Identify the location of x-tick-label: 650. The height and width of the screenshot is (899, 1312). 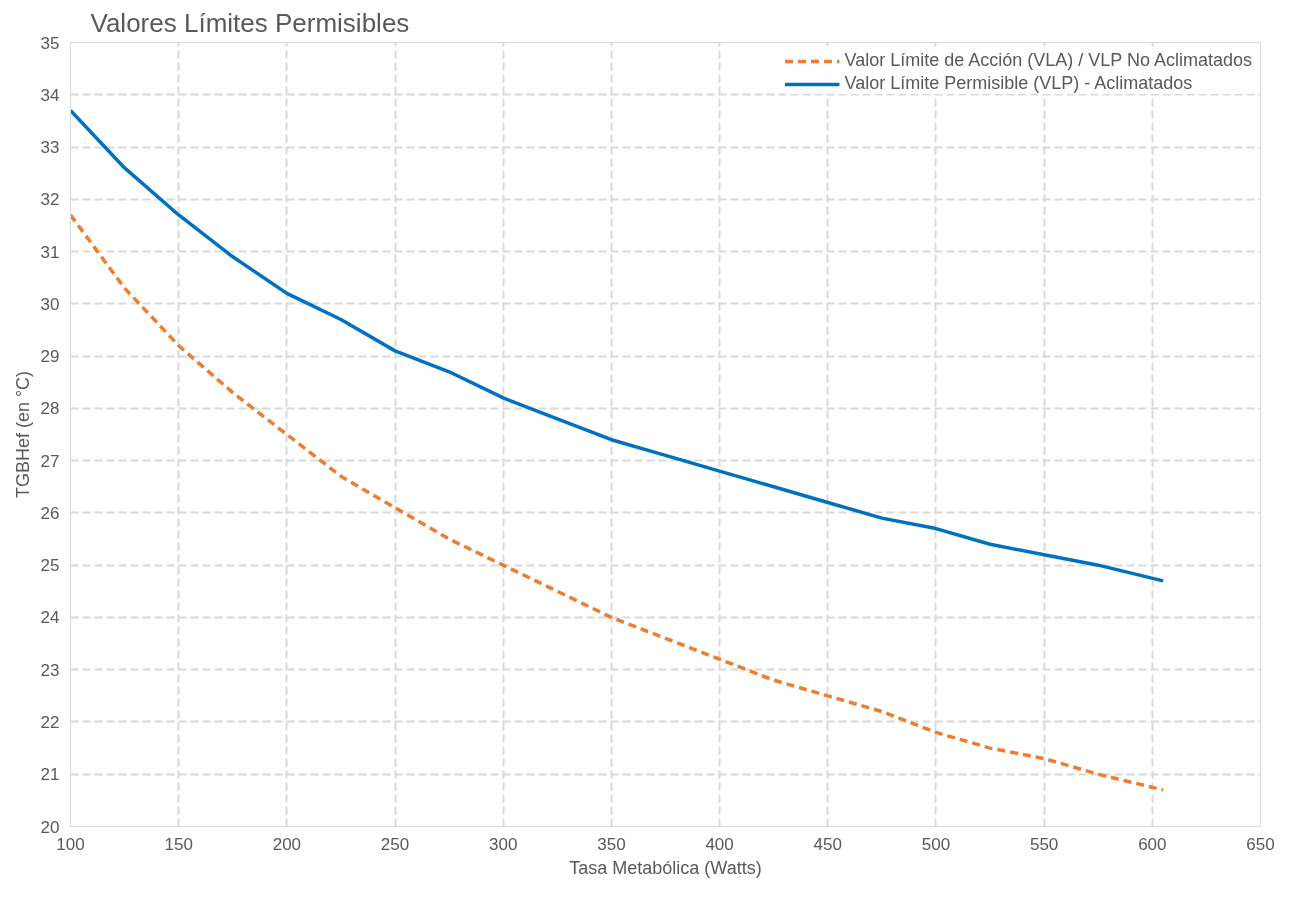
(1260, 844).